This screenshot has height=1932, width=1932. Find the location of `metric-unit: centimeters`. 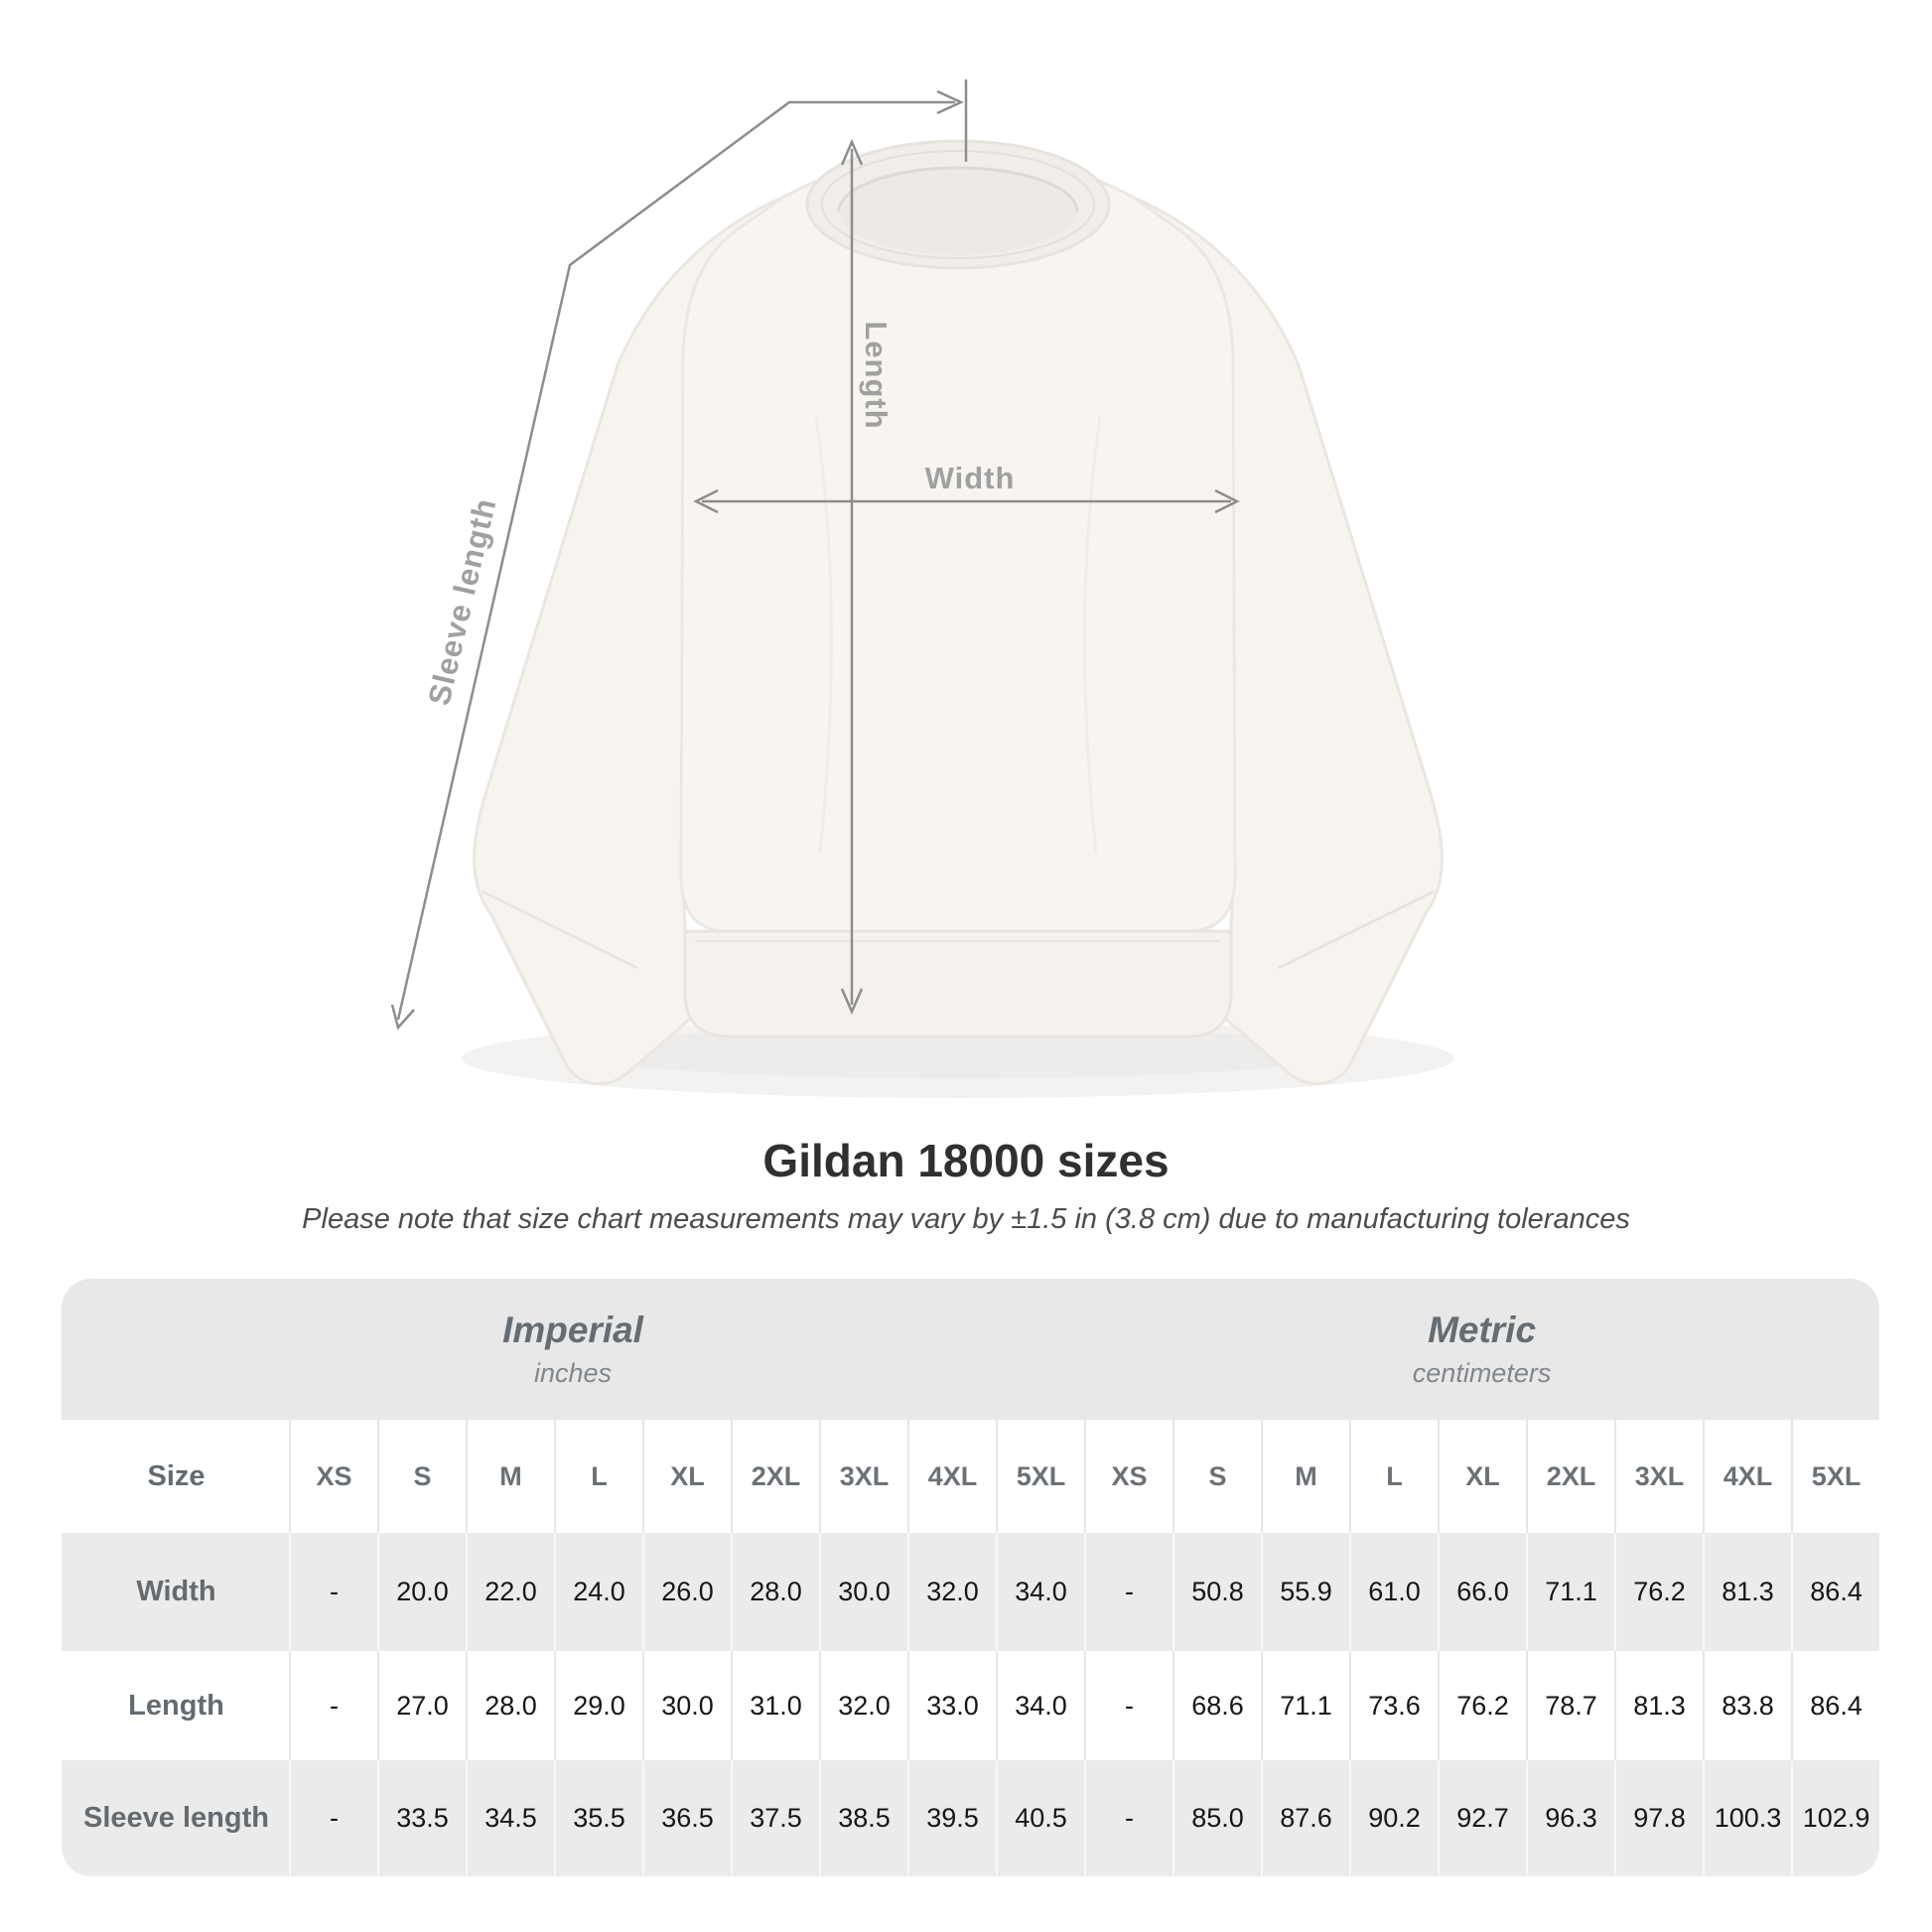

metric-unit: centimeters is located at coordinates (1482, 1372).